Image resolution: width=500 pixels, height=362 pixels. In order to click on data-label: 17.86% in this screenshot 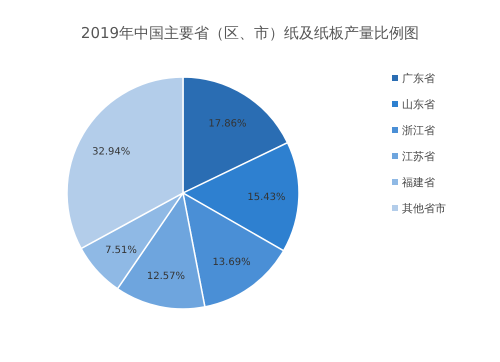, I will do `click(227, 124)`.